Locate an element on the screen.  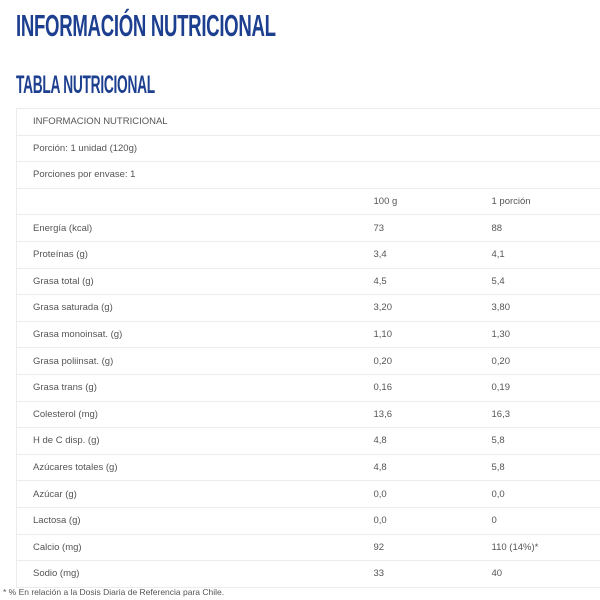
nutrient-label: Lactosa (g) is located at coordinates (195, 520).